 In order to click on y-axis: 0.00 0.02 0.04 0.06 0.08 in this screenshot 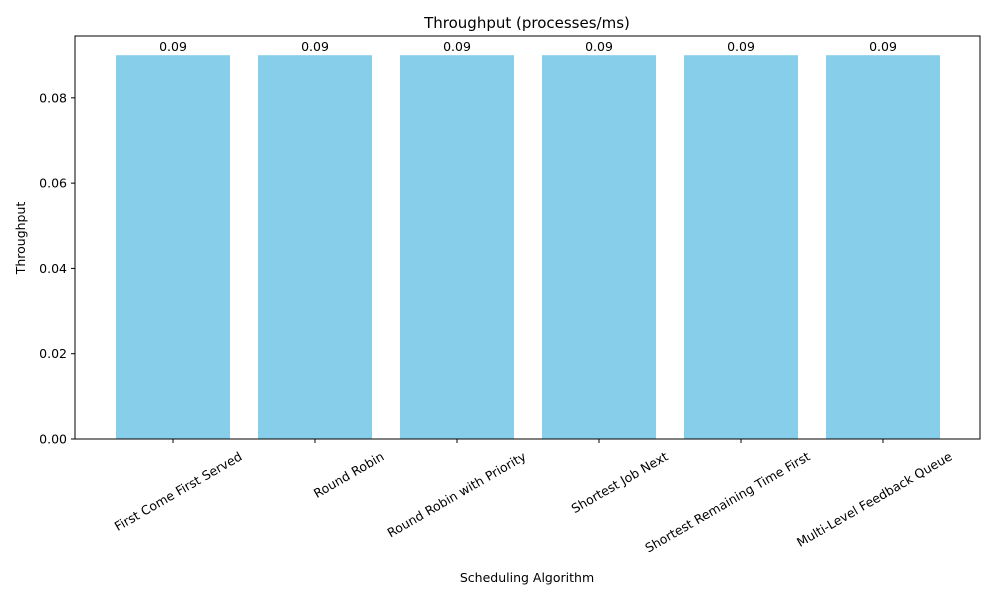, I will do `click(57, 268)`.